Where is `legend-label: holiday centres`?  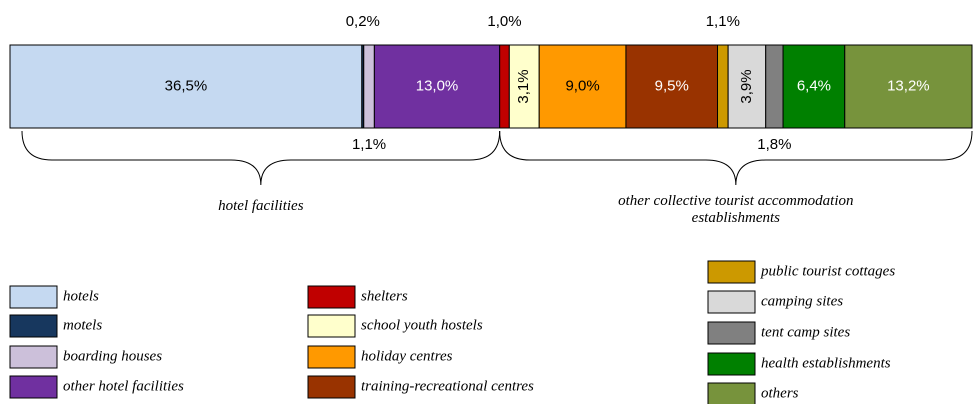 legend-label: holiday centres is located at coordinates (407, 356).